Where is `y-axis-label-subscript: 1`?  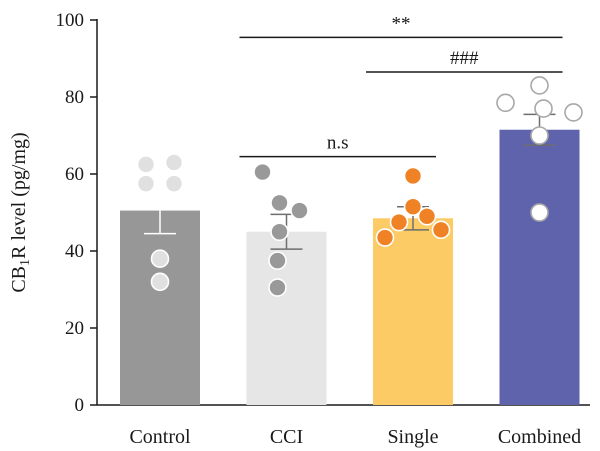 y-axis-label-subscript: 1 is located at coordinates (25, 262).